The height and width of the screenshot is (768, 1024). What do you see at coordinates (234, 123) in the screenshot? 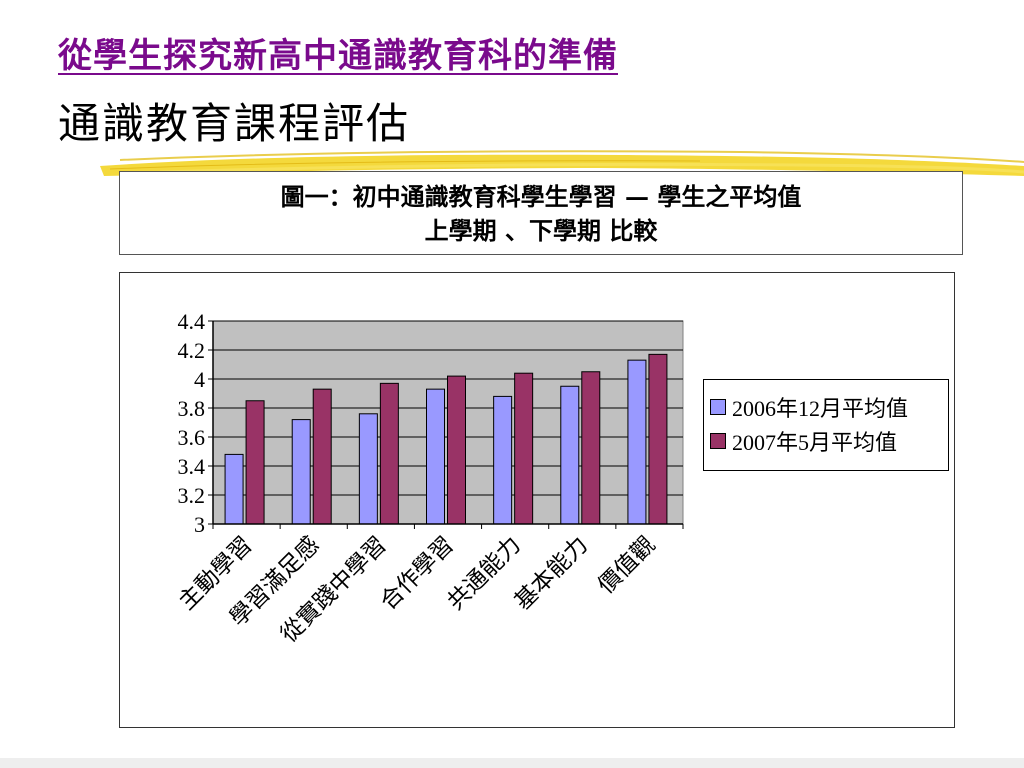
I see `slide-subtitle: 通識教育課程評估` at bounding box center [234, 123].